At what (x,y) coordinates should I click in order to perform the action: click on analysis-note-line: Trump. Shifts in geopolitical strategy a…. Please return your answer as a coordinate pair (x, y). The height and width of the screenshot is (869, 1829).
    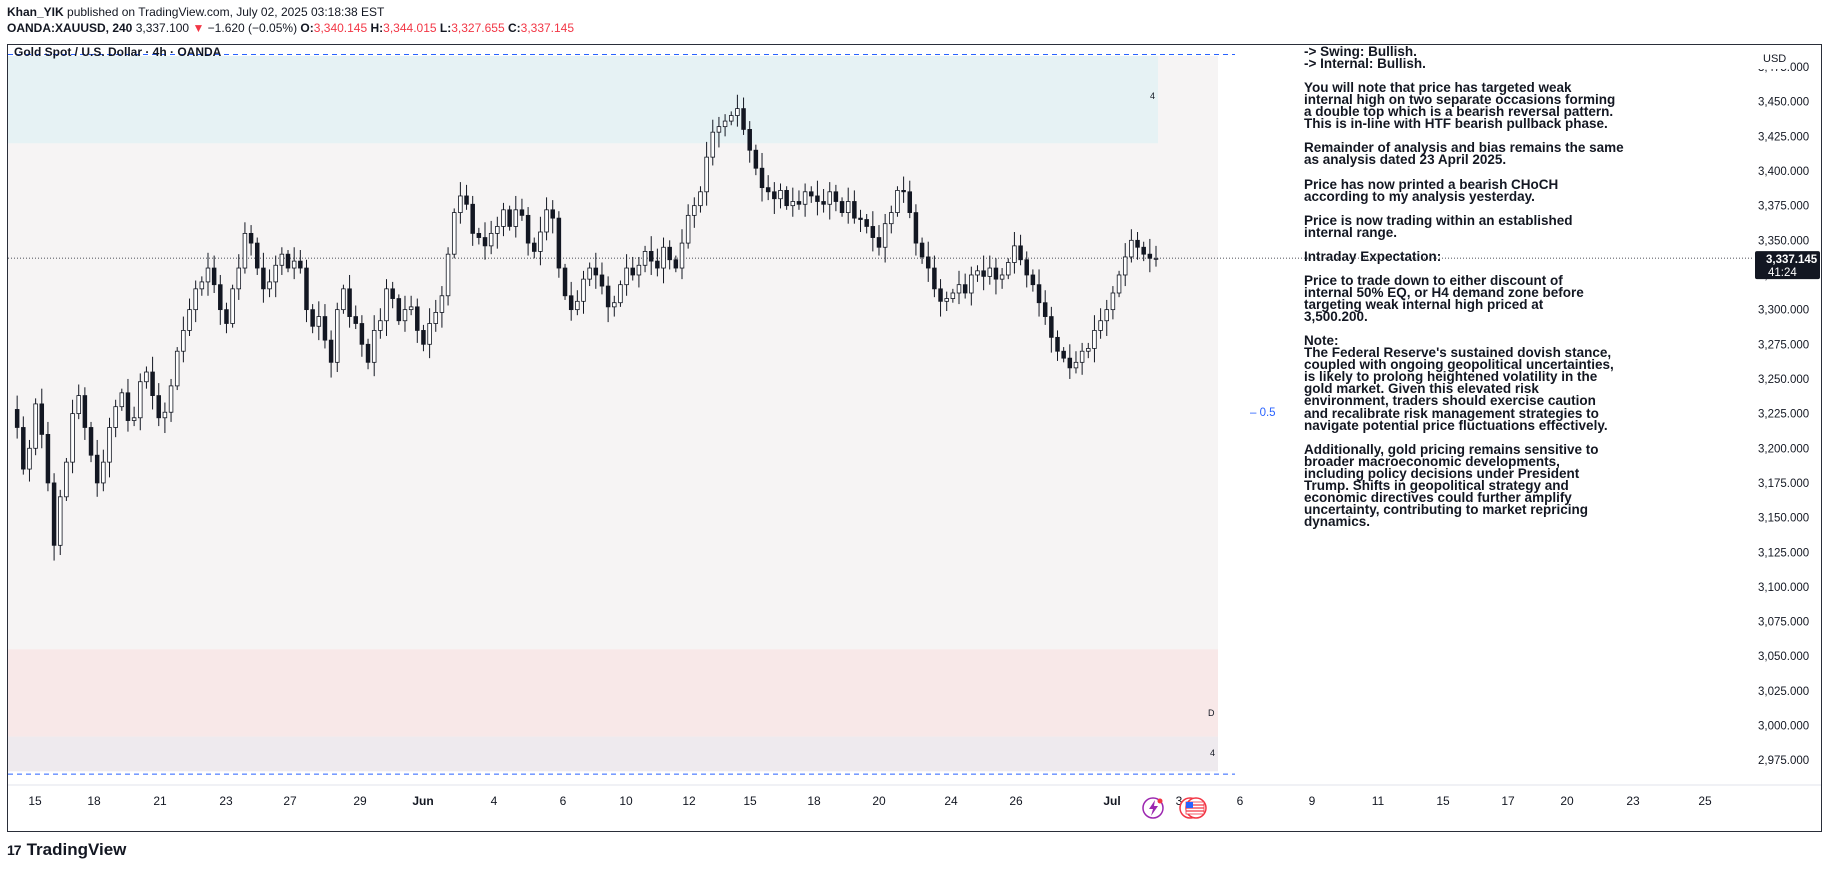
    Looking at the image, I should click on (1436, 485).